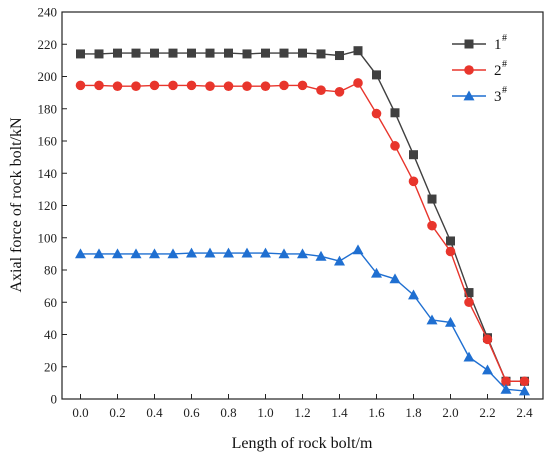  I want to click on legend: 1 #2 #3 #, so click(479, 69).